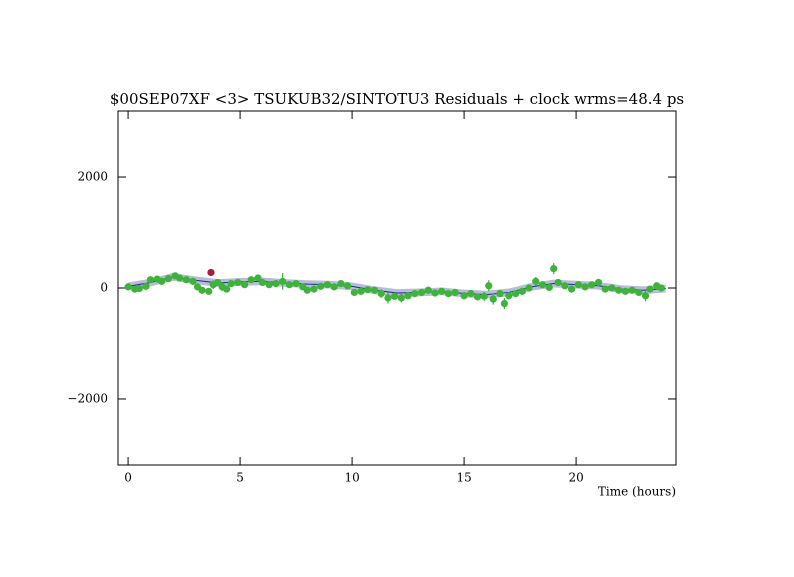 Image resolution: width=794 pixels, height=577 pixels. I want to click on x-axis-label: Time (hours), so click(637, 492).